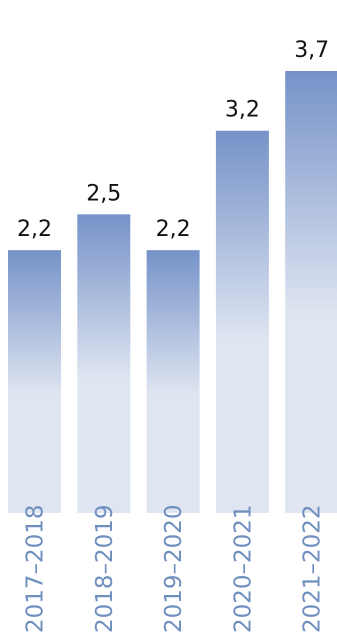  Describe the element at coordinates (242, 110) in the screenshot. I see `value-label-4: 3,2` at that location.